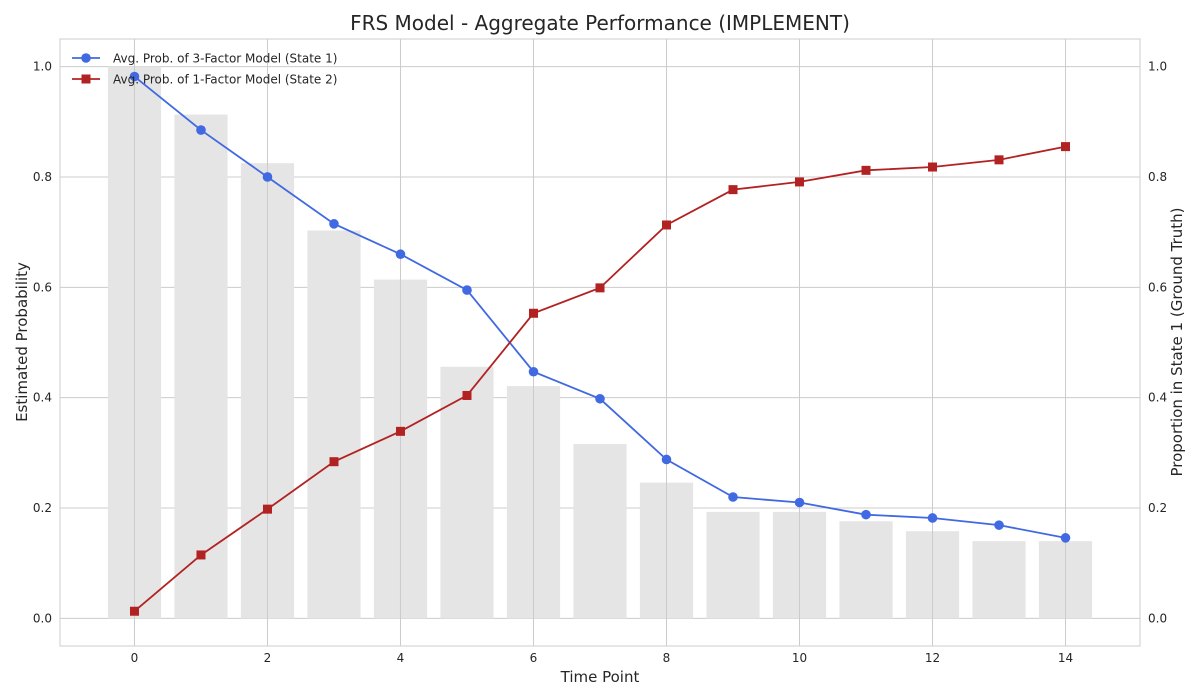  Describe the element at coordinates (1157, 398) in the screenshot. I see `y-tick-label-right: 0.4` at that location.